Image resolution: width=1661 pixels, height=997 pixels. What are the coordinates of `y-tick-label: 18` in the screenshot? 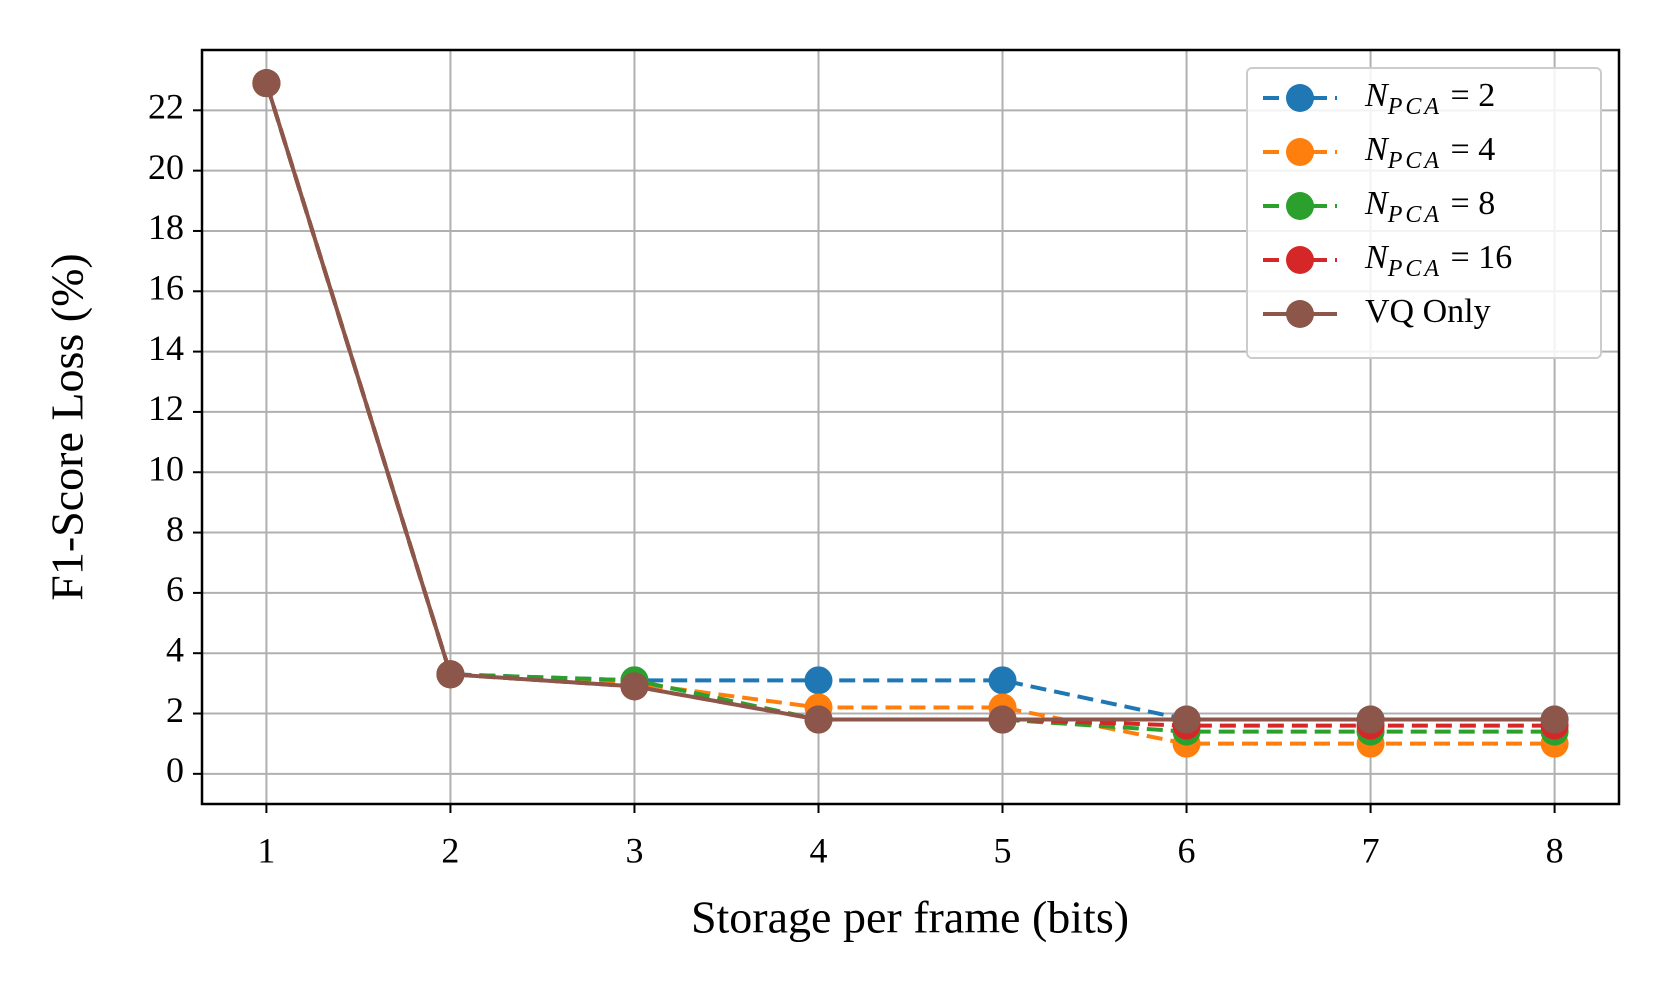 It's located at (166, 227).